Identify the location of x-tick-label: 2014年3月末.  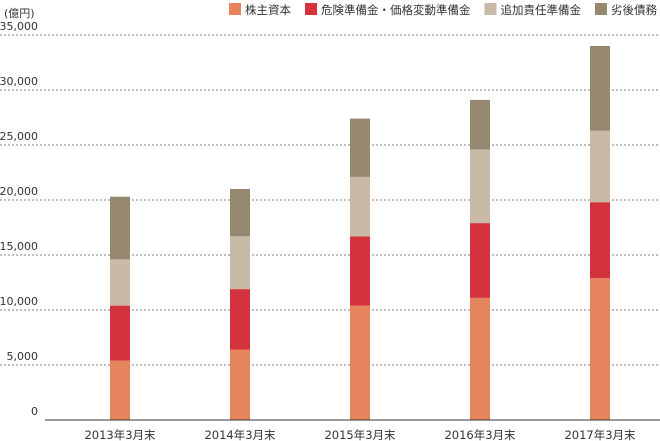
(240, 434).